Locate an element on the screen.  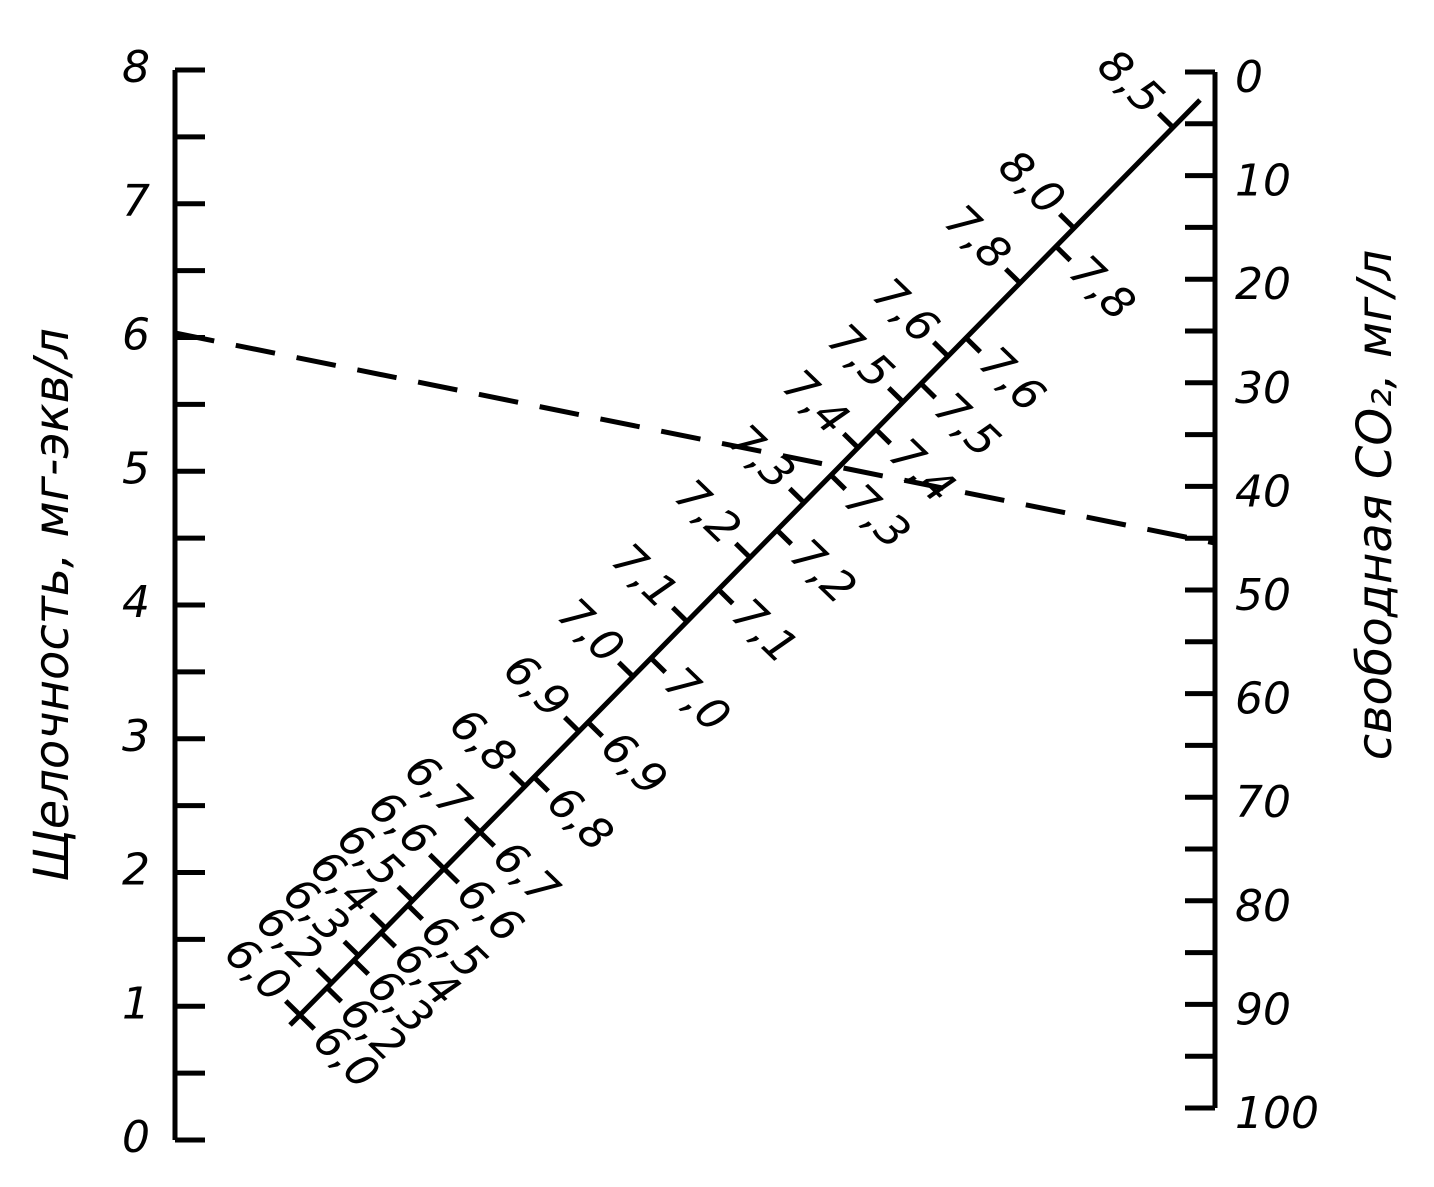
ph-lower-label: 7,0 is located at coordinates (697, 699).